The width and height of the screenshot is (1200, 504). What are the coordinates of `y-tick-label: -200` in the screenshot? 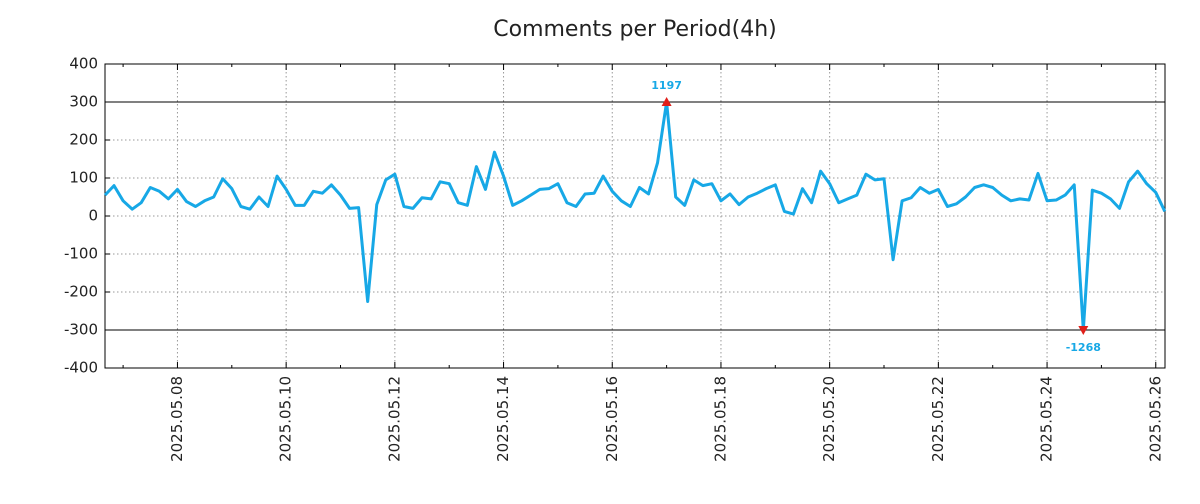 It's located at (81, 292).